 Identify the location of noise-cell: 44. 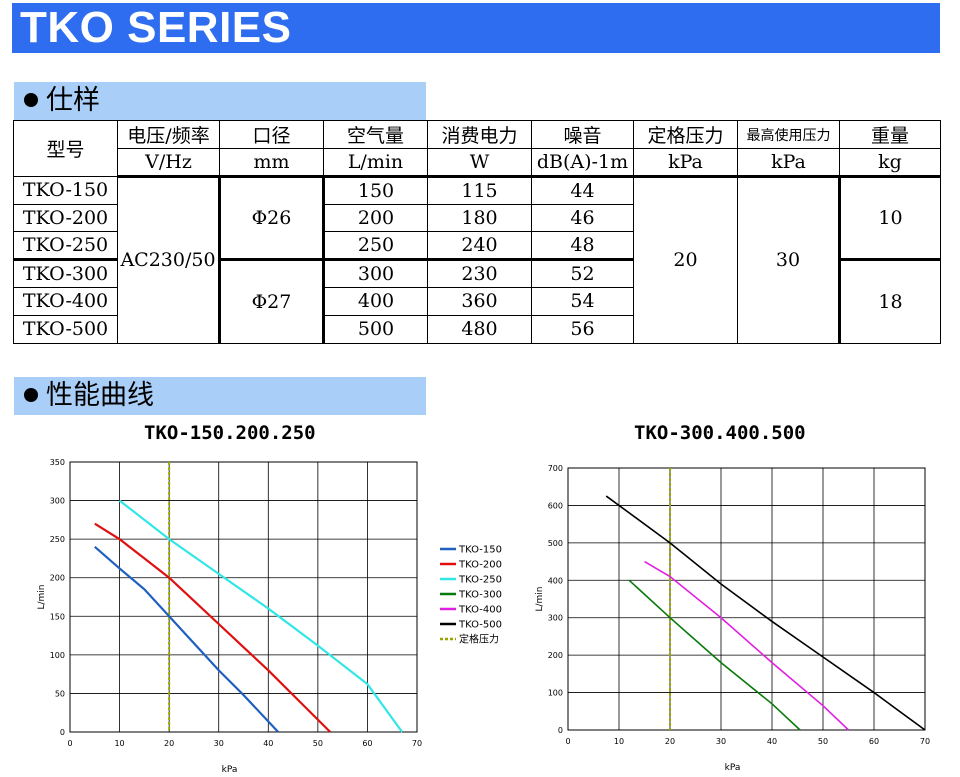
(582, 190).